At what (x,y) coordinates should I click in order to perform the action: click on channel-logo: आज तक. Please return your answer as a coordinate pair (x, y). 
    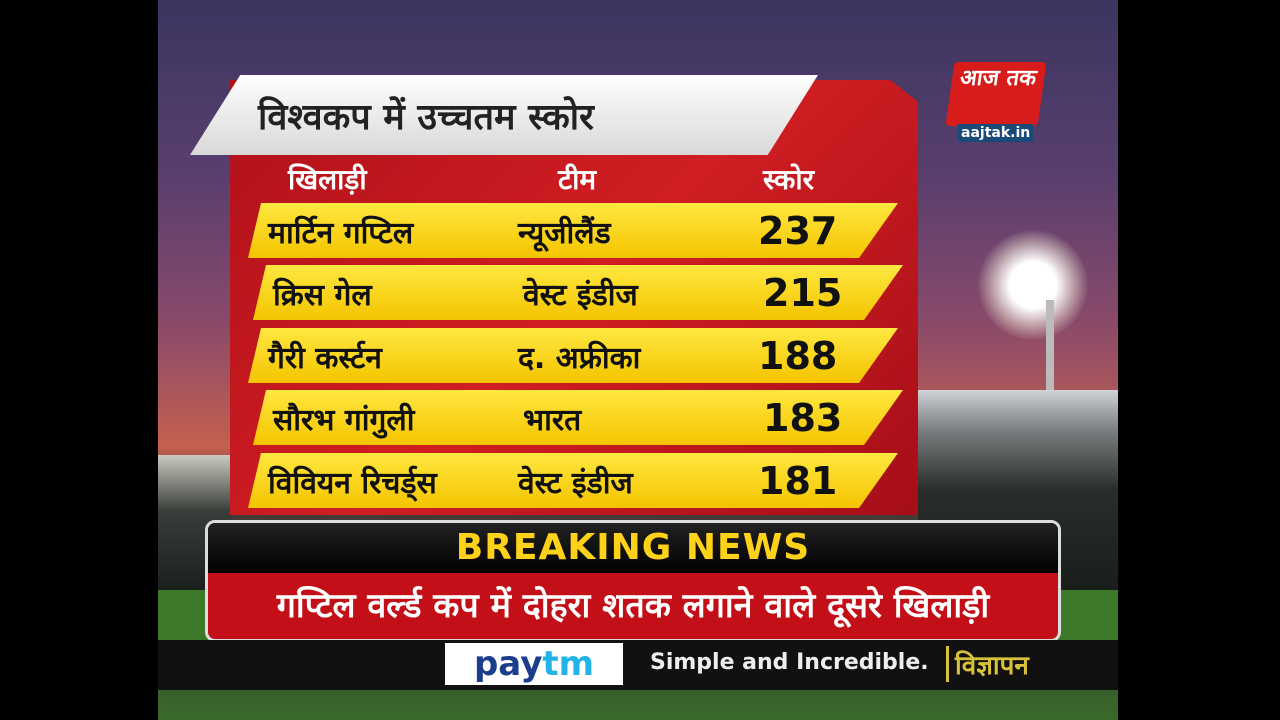
    Looking at the image, I should click on (996, 94).